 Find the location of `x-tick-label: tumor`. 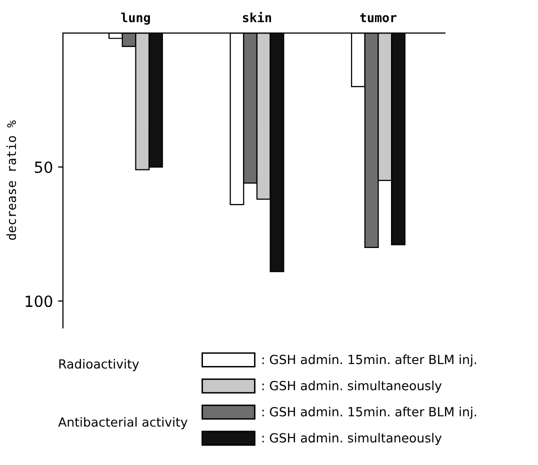

x-tick-label: tumor is located at coordinates (378, 17).